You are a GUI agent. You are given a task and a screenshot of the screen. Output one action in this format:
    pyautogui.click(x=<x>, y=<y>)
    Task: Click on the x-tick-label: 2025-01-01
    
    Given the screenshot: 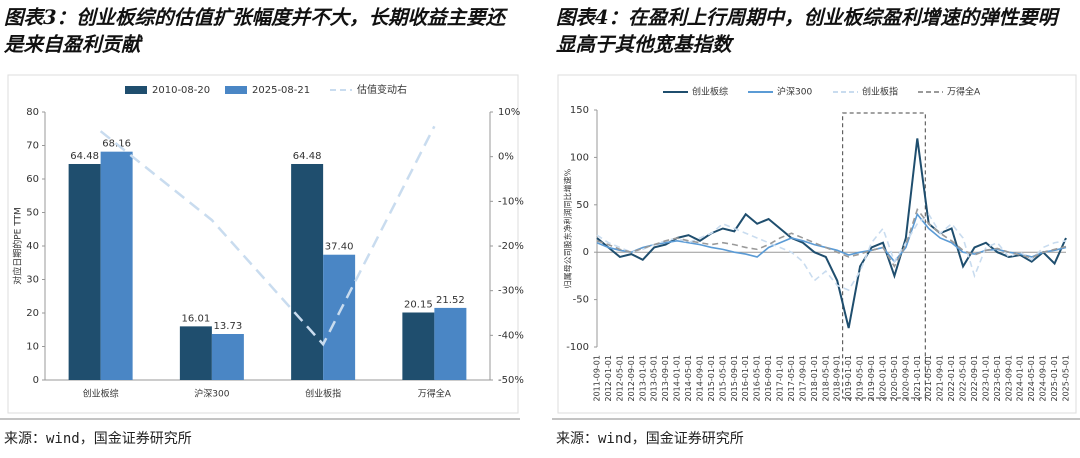 What is the action you would take?
    pyautogui.click(x=1054, y=378)
    